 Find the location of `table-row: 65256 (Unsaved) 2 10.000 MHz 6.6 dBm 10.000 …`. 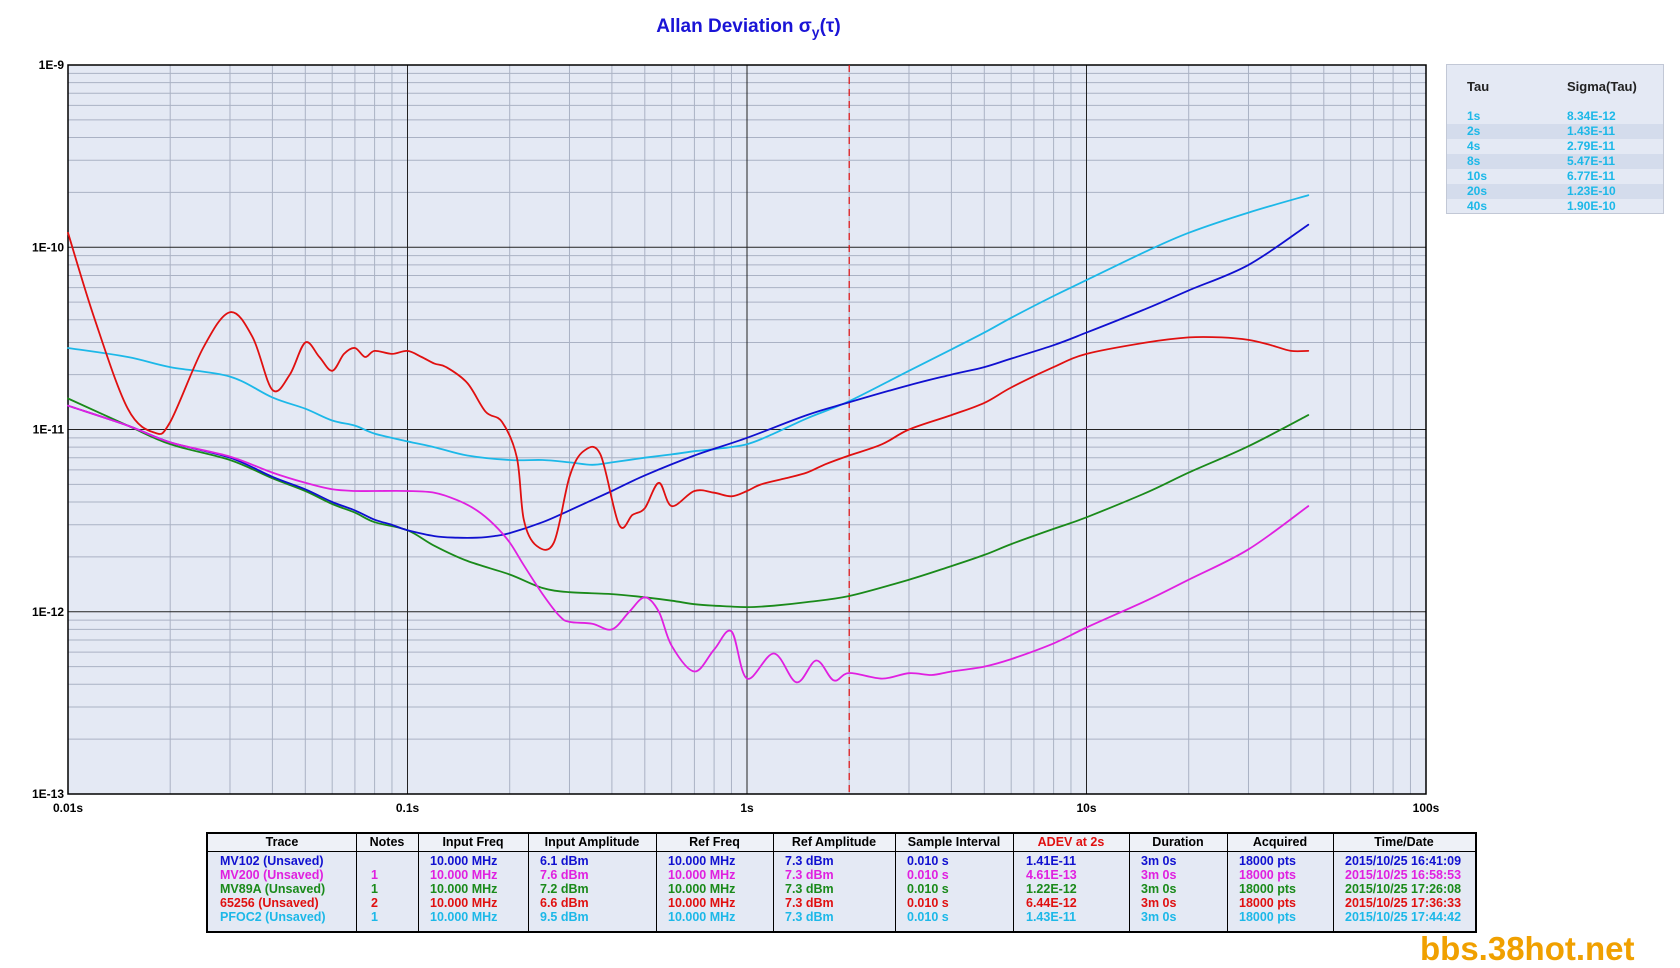

table-row: 65256 (Unsaved) 2 10.000 MHz 6.6 dBm 10.000 … is located at coordinates (841, 903).